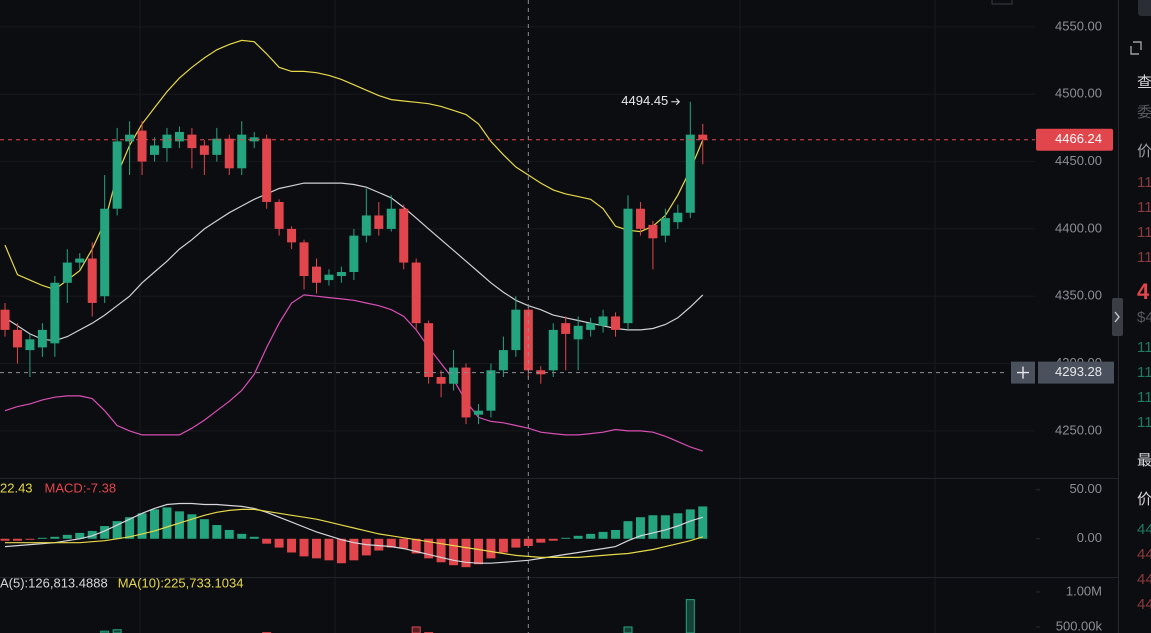 The height and width of the screenshot is (633, 1151). What do you see at coordinates (1144, 460) in the screenshot?
I see `sidebar-text: 最` at bounding box center [1144, 460].